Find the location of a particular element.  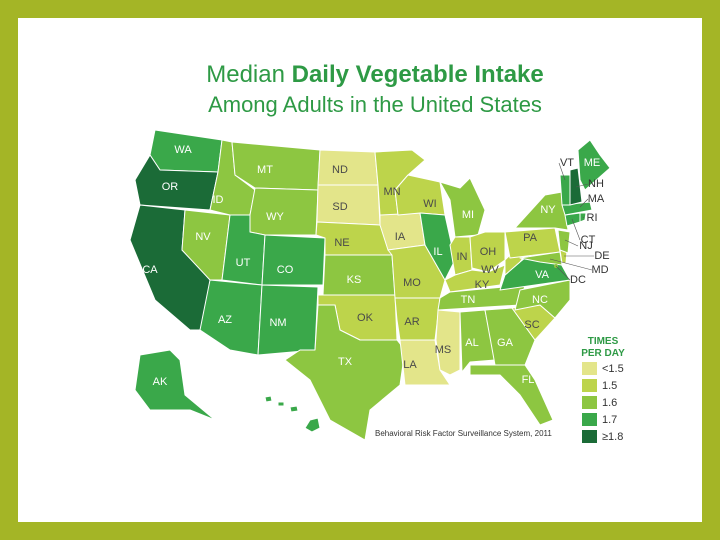

state-label: OH is located at coordinates (488, 252).